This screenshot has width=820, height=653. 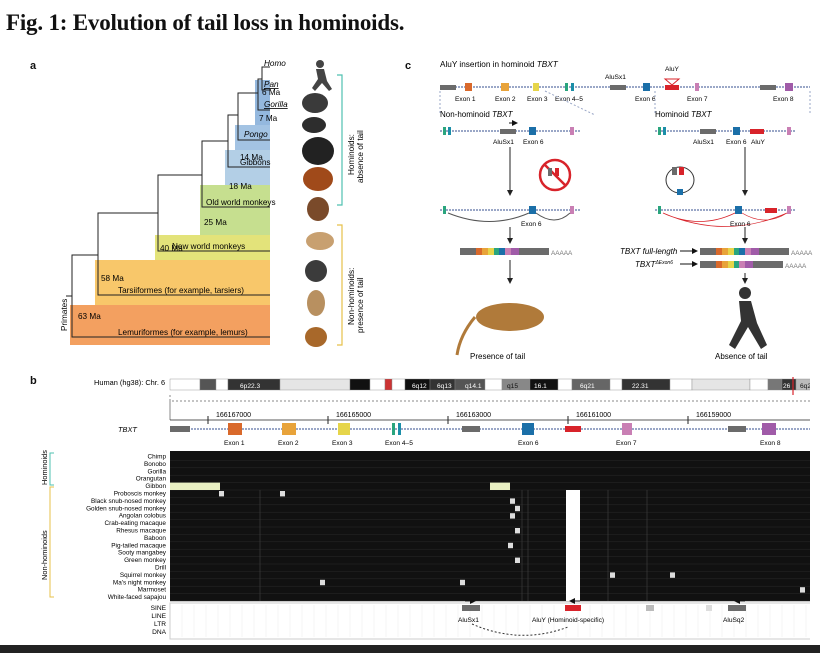 I want to click on tree-background-owm, so click(x=235, y=210).